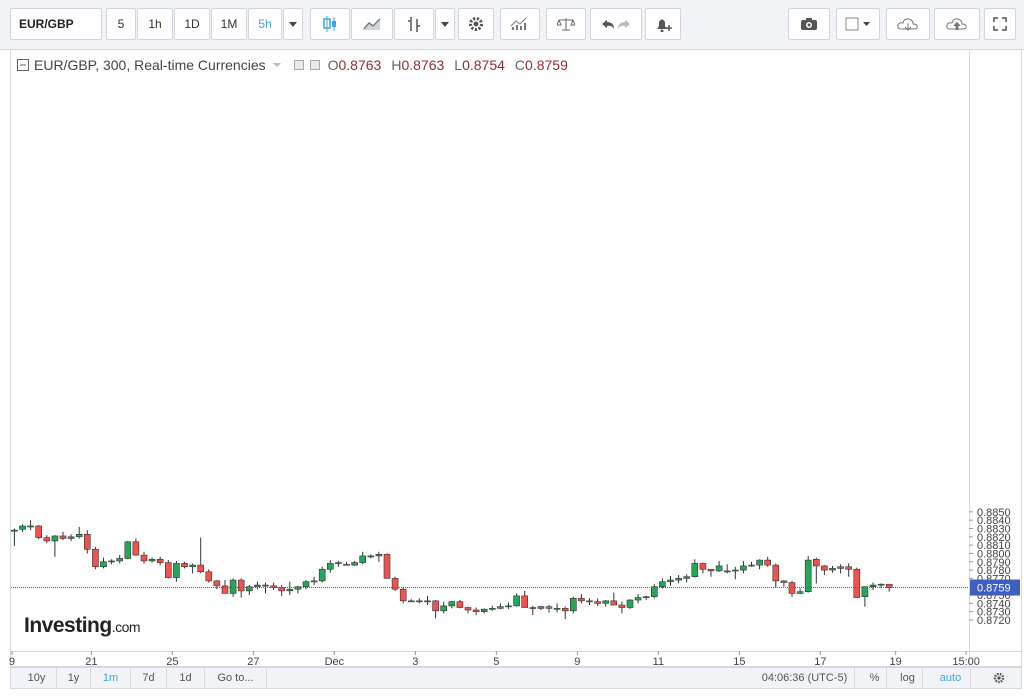 This screenshot has width=1024, height=700. What do you see at coordinates (277, 65) in the screenshot?
I see `caret-down-icon` at bounding box center [277, 65].